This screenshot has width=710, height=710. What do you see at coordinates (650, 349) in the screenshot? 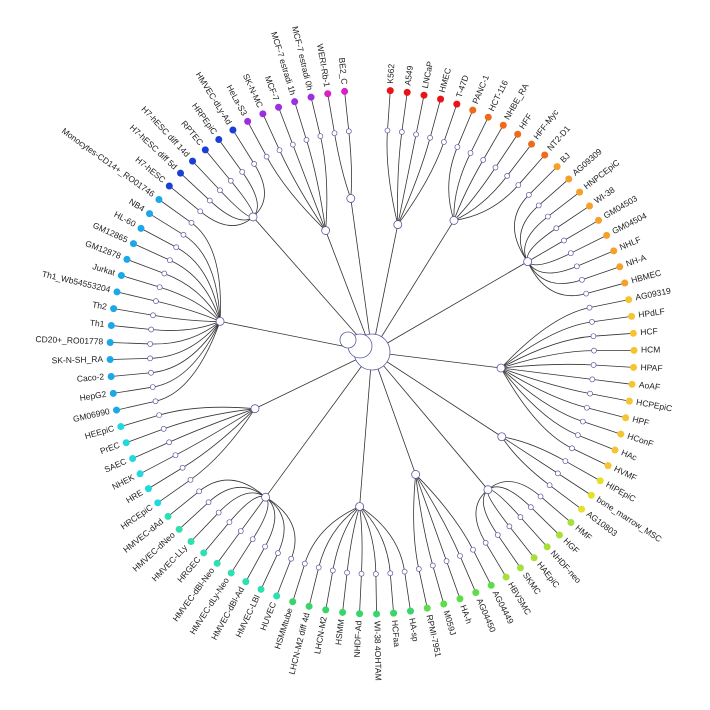
I see `leaf-label: HCM` at bounding box center [650, 349].